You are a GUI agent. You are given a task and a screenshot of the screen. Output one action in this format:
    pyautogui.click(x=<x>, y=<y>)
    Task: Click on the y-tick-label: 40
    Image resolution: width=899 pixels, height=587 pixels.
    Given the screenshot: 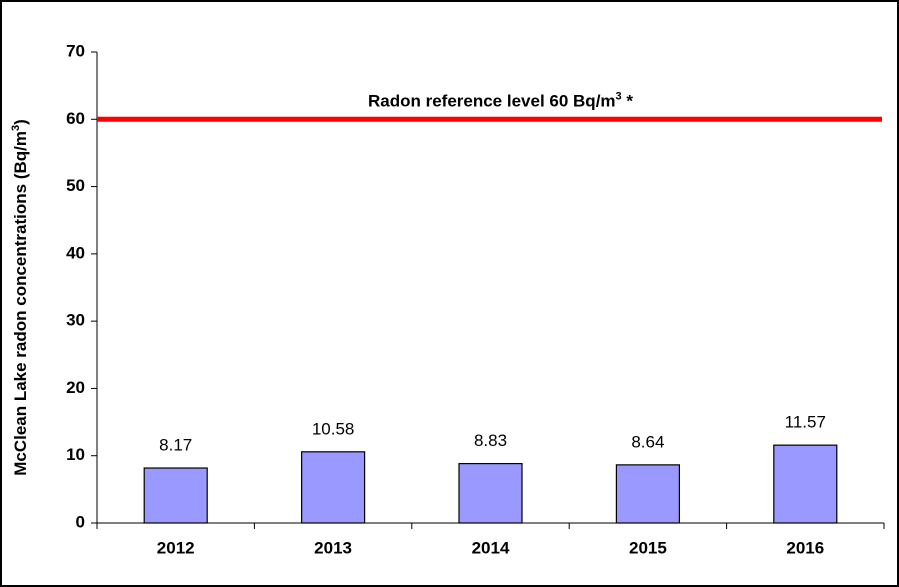 What is the action you would take?
    pyautogui.click(x=75, y=252)
    